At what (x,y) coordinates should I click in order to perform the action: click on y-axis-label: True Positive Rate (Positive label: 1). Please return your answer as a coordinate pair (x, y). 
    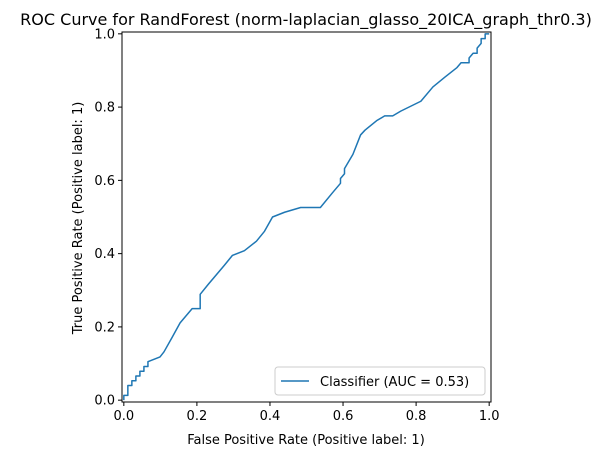
    Looking at the image, I should click on (78, 219).